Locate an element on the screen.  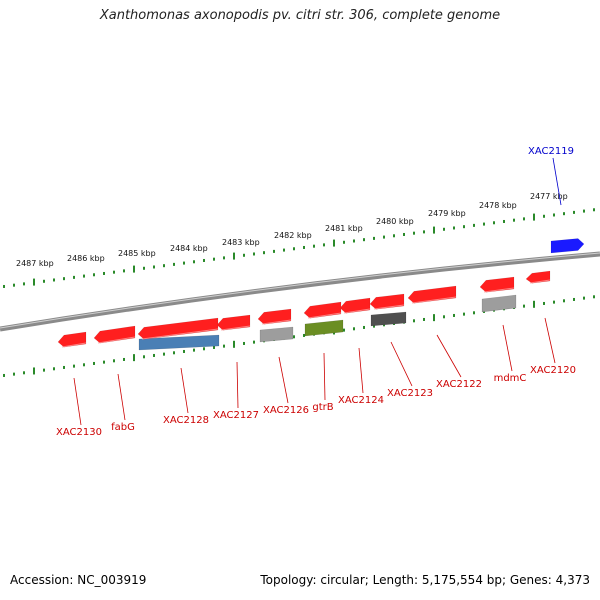
scale-label: 2478 kbp is located at coordinates (498, 205).